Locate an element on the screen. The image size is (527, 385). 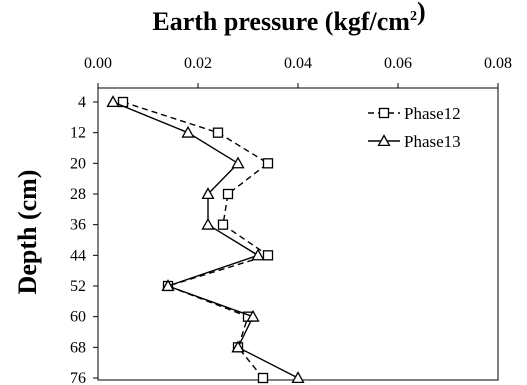
y-axis-label: Depth (cm) is located at coordinates (27, 232).